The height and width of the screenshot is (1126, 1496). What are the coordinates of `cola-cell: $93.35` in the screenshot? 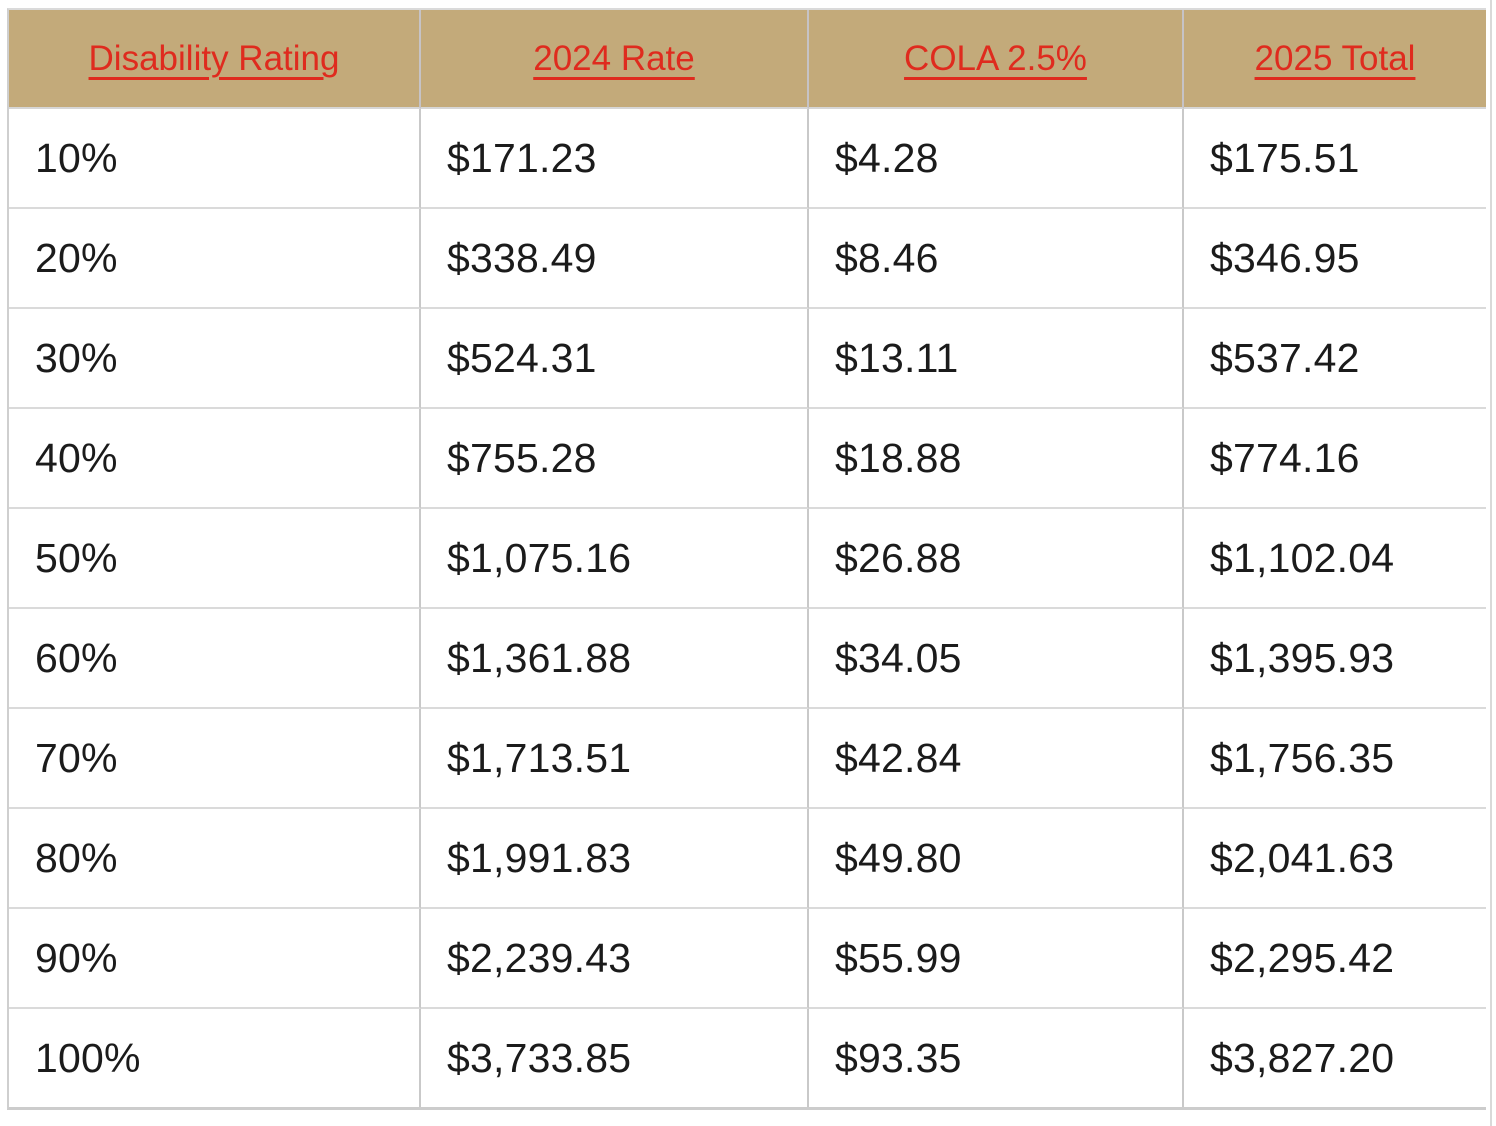 It's located at (996, 1058).